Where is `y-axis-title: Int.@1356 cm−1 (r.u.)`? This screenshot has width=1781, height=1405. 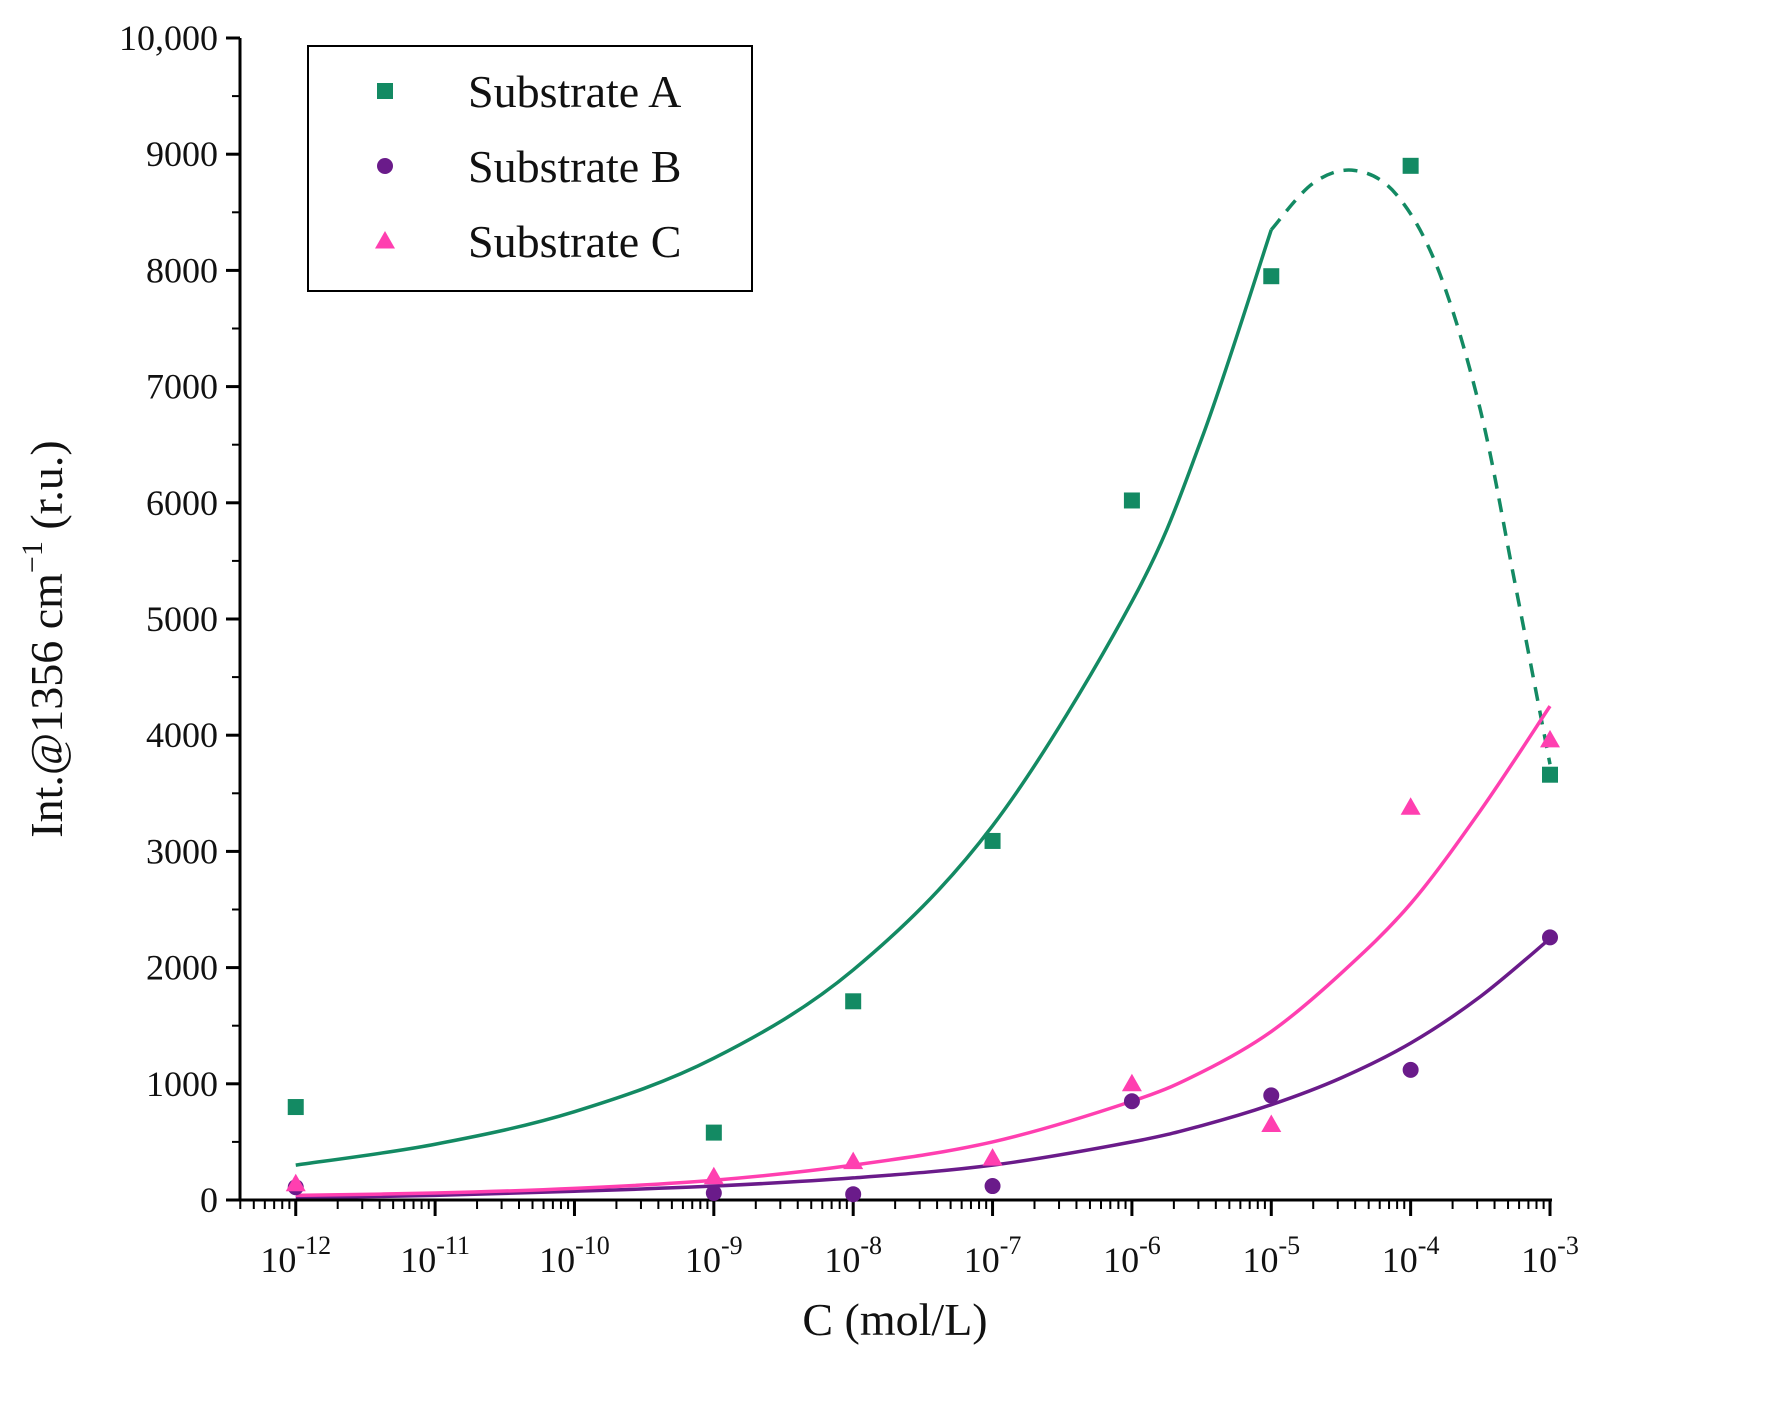
y-axis-title: Int.@1356 cm−1 (r.u.) is located at coordinates (44, 639).